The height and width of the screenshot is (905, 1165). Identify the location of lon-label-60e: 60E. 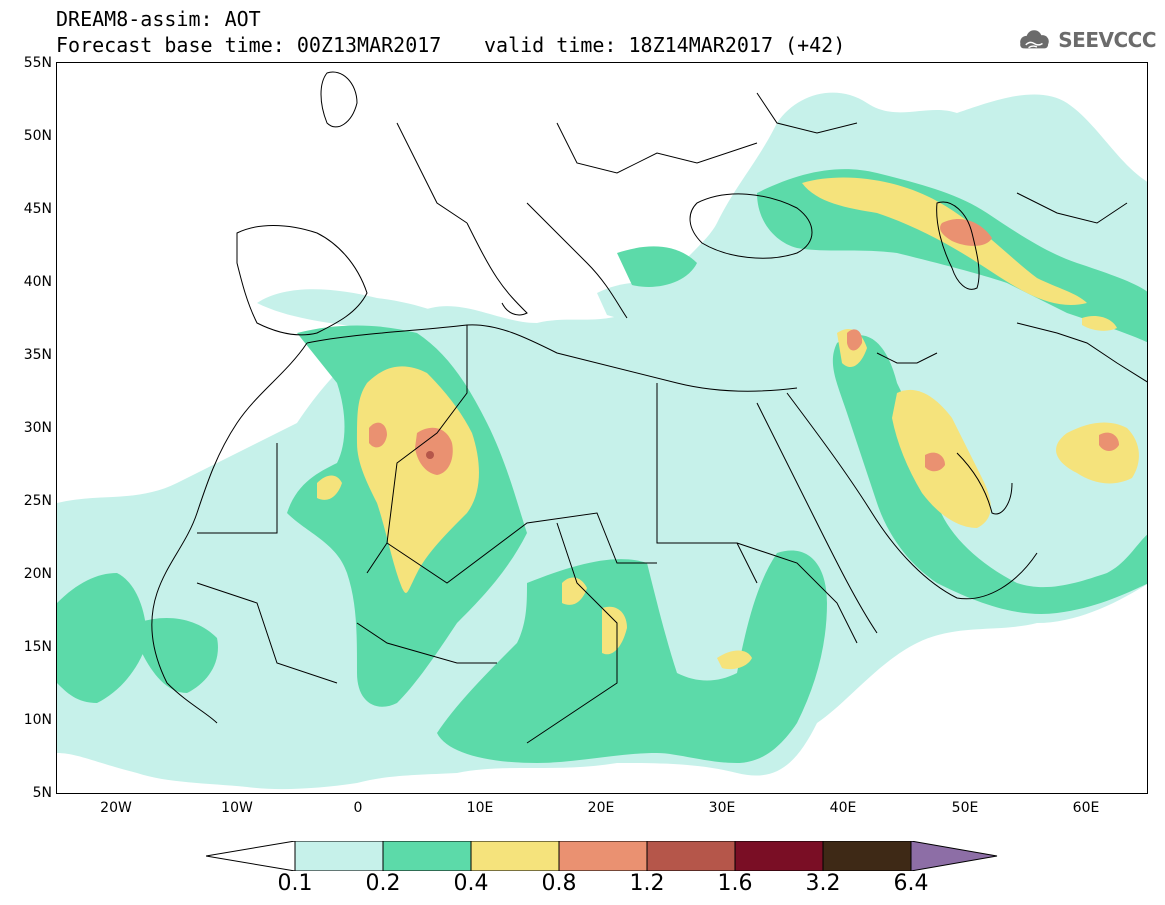
(1086, 808).